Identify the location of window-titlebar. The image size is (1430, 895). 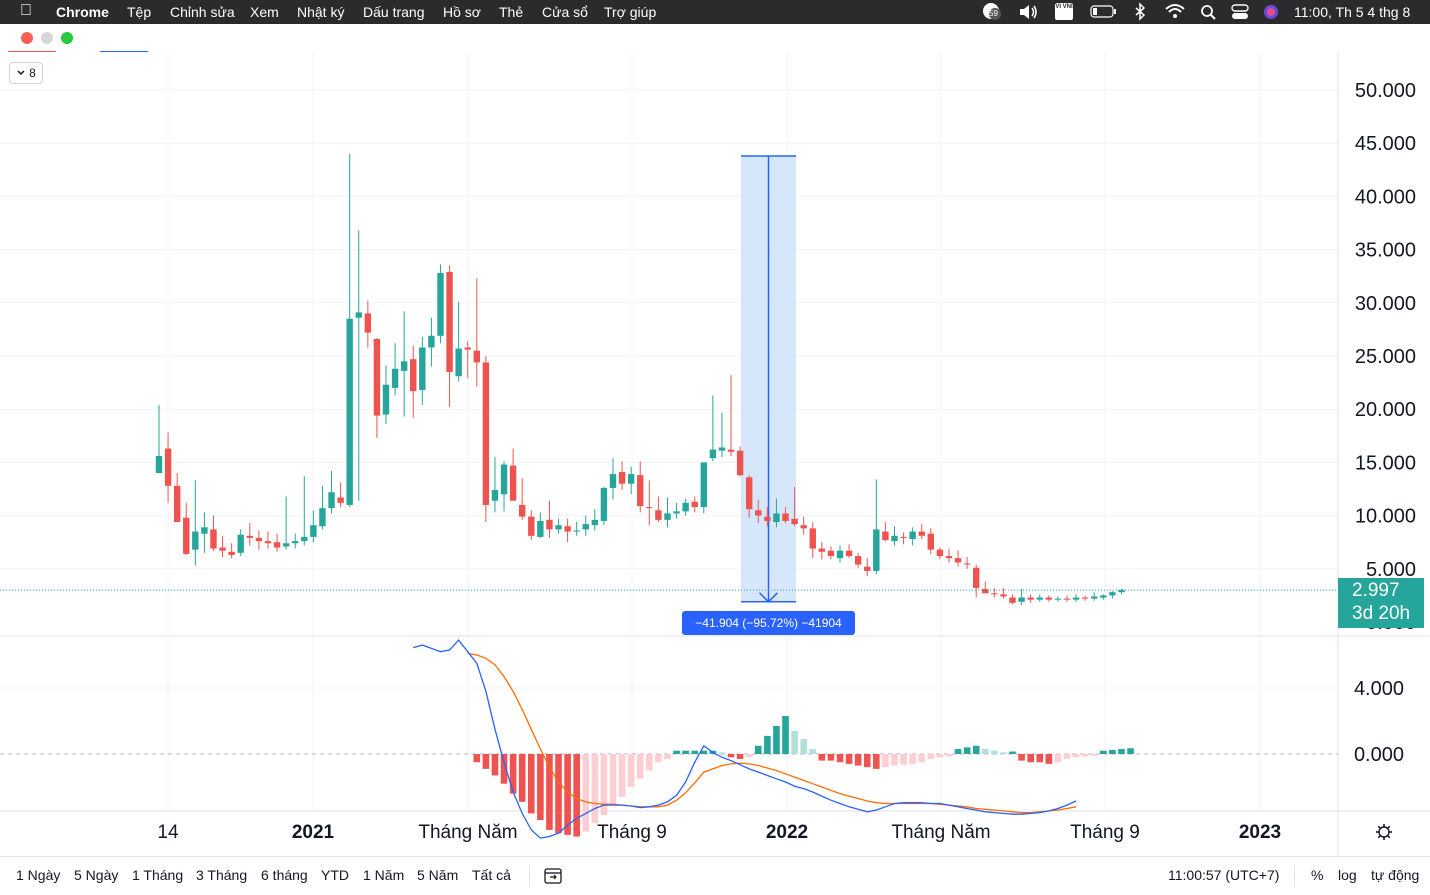
(715, 38).